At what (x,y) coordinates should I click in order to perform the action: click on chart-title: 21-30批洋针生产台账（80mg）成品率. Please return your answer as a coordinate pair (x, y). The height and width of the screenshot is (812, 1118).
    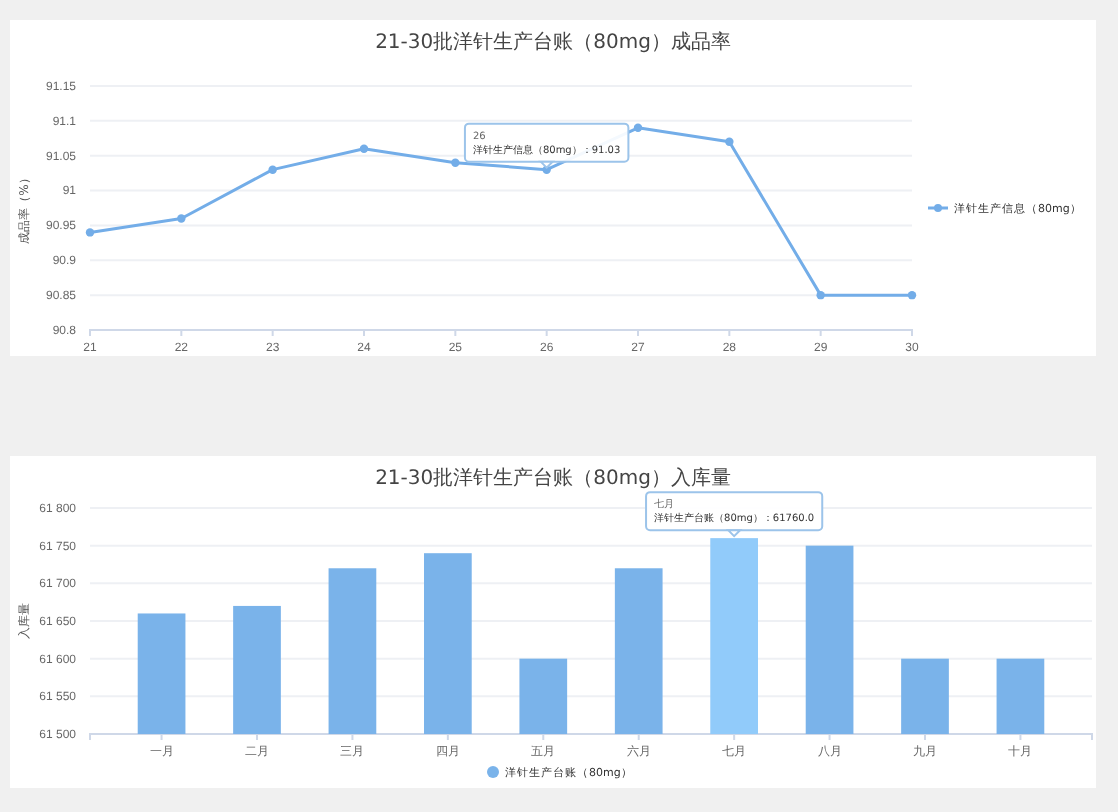
    Looking at the image, I should click on (553, 42).